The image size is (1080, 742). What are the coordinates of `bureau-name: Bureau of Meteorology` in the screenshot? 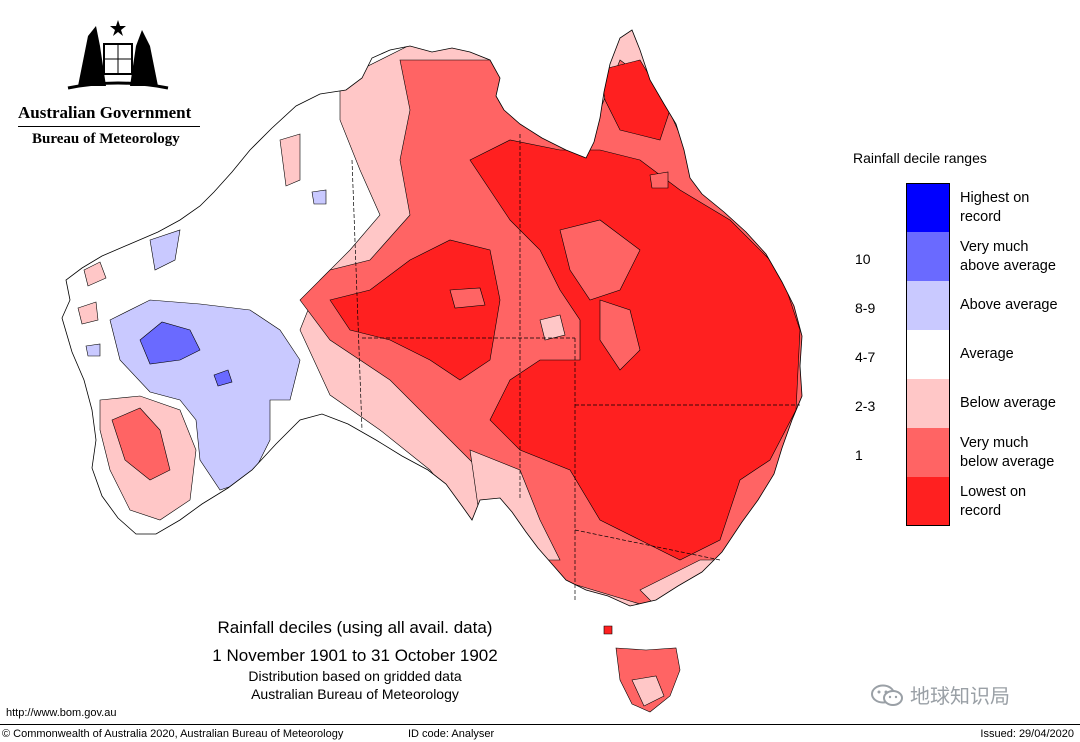 It's located at (106, 139).